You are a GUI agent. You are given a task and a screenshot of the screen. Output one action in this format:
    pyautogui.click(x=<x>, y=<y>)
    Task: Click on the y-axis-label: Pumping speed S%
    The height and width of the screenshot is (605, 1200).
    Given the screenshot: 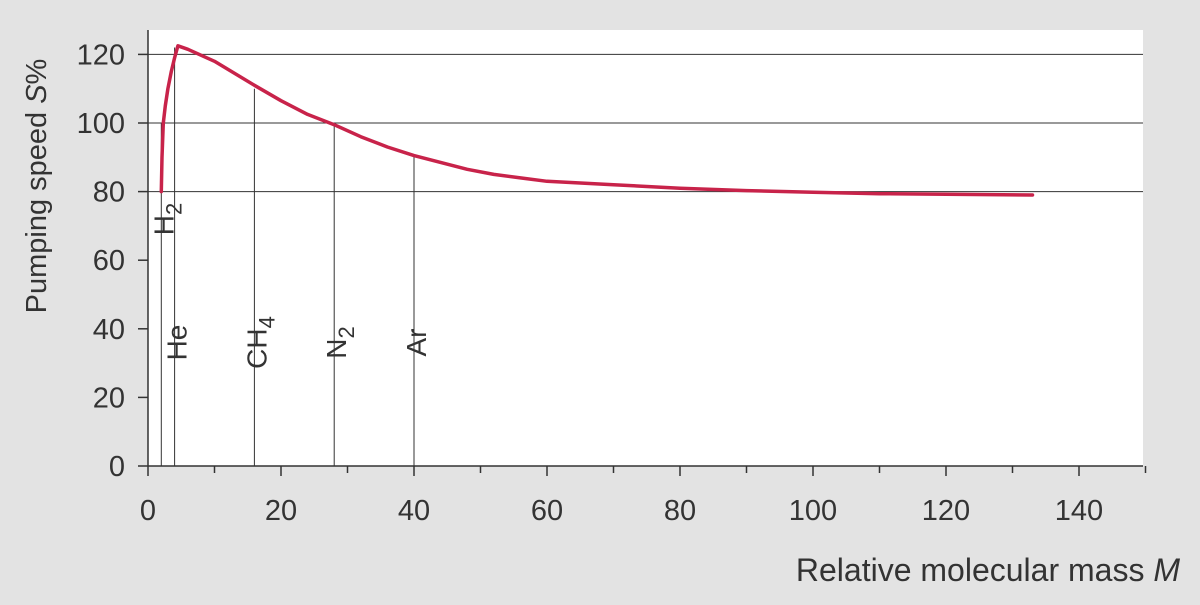 What is the action you would take?
    pyautogui.click(x=37, y=186)
    